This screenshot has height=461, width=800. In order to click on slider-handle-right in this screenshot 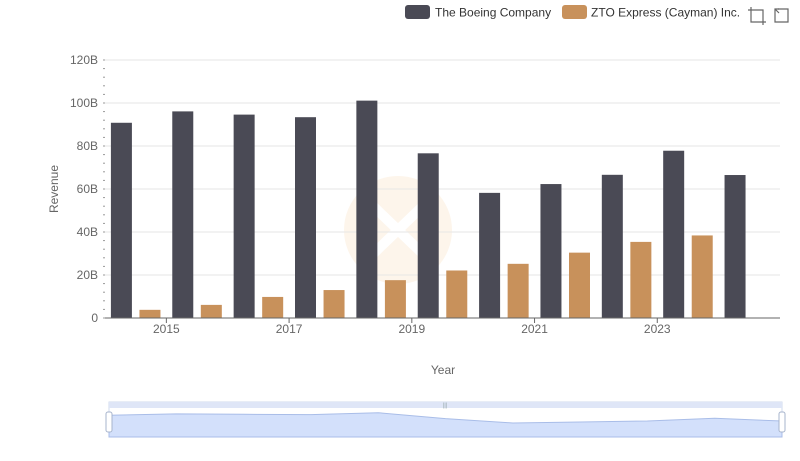, I will do `click(782, 422)`.